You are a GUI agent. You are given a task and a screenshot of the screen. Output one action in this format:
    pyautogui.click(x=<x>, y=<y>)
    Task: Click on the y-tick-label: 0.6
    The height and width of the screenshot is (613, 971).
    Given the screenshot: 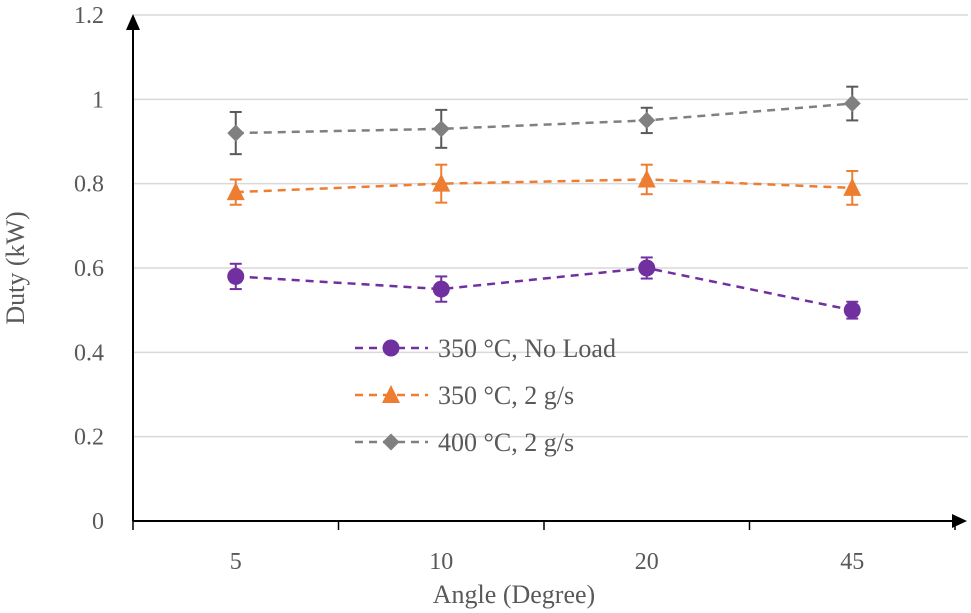 What is the action you would take?
    pyautogui.click(x=89, y=269)
    